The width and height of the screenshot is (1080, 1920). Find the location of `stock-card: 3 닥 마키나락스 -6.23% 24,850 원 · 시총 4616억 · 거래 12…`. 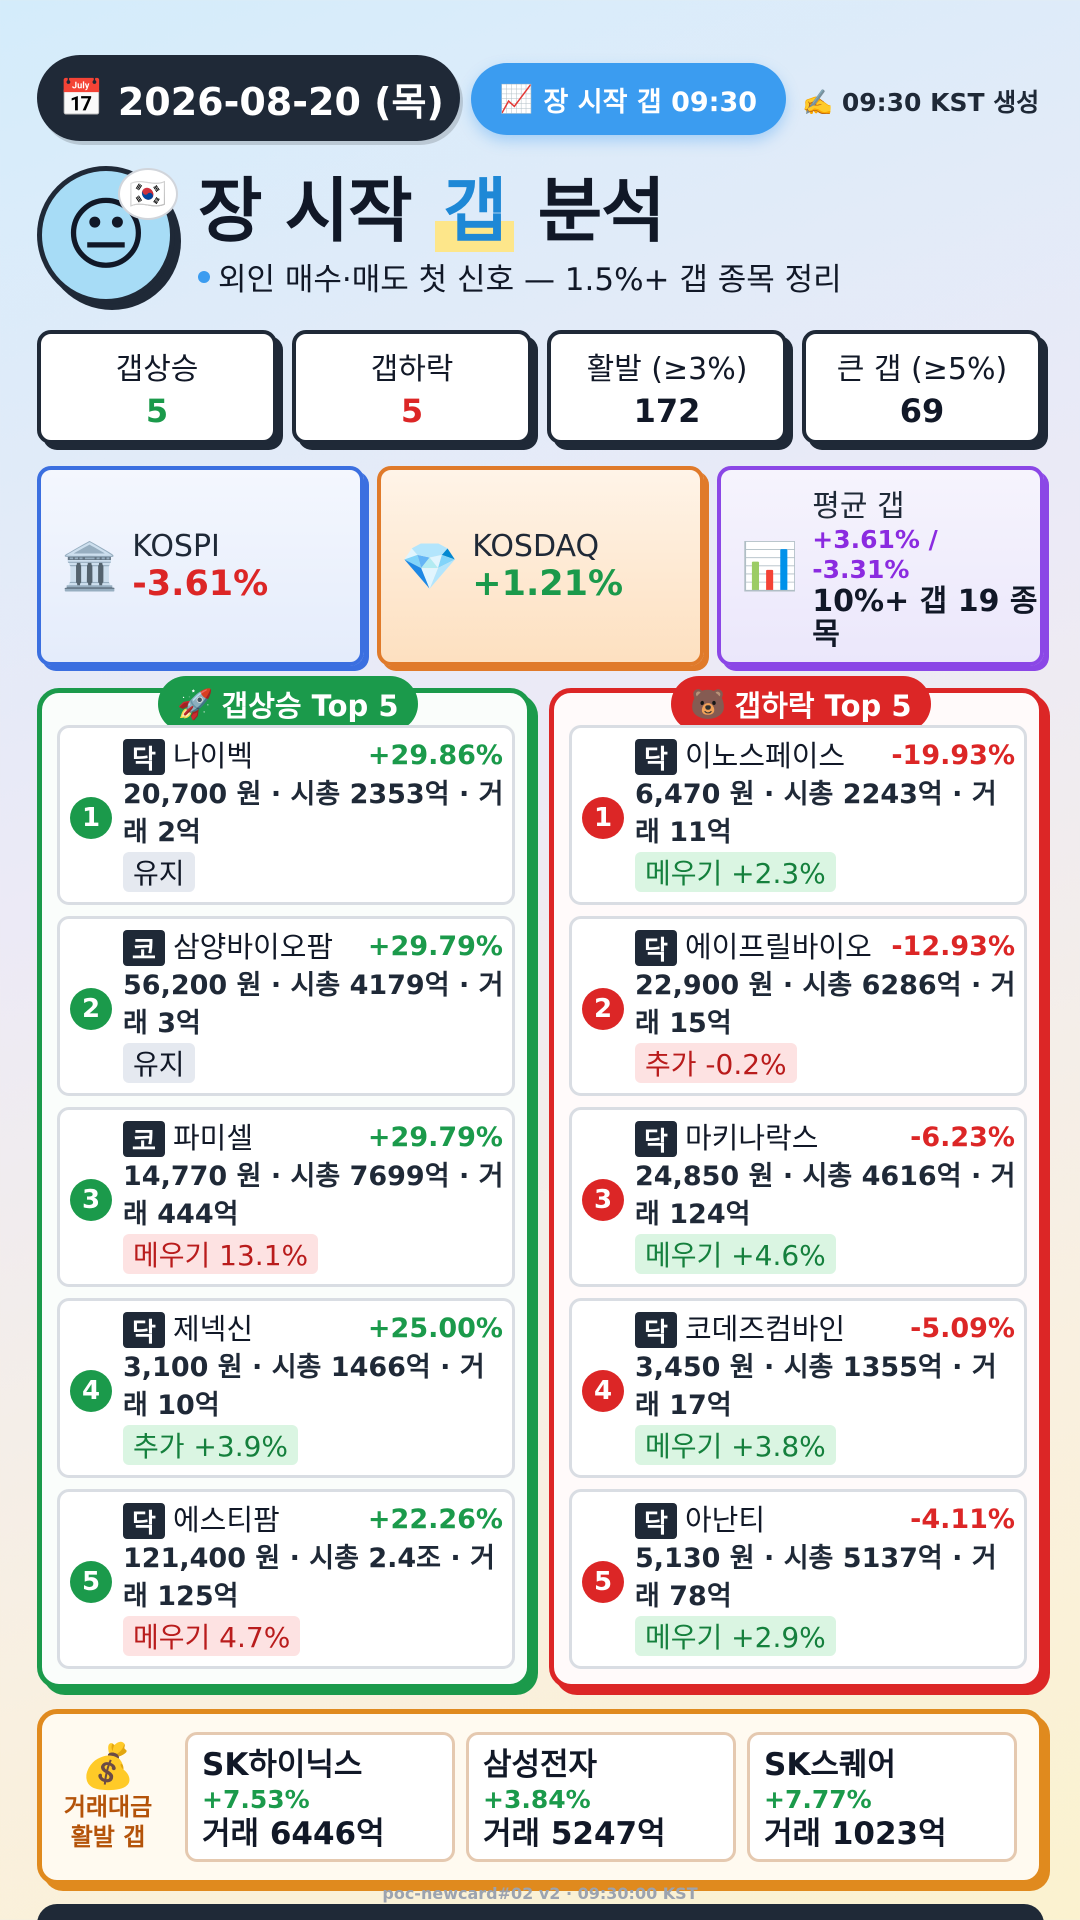

stock-card: 3 닥 마키나락스 -6.23% 24,850 원 · 시총 4616억 · 거래 12… is located at coordinates (798, 1197).